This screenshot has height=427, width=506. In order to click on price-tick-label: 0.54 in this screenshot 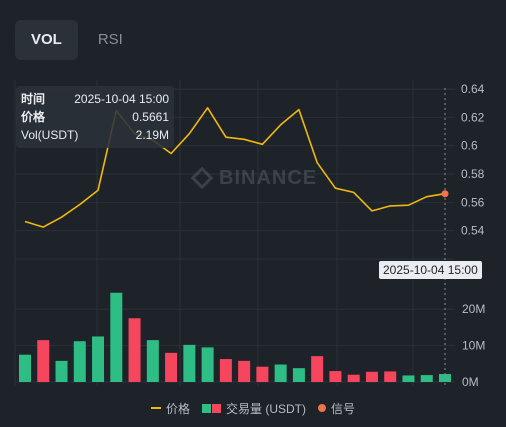, I will do `click(473, 231)`.